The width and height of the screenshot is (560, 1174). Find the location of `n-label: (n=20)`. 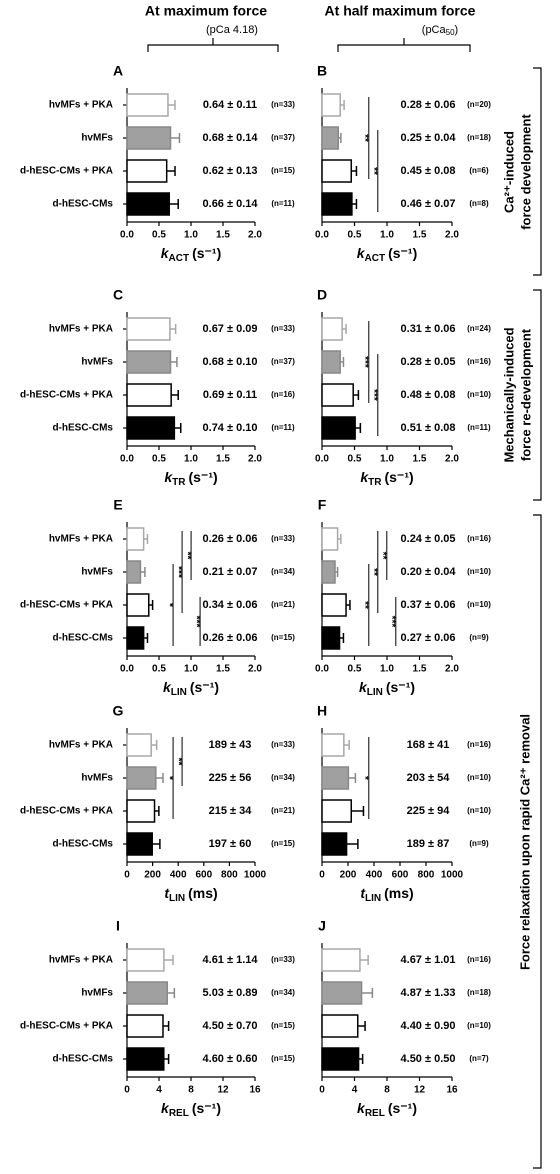

n-label: (n=20) is located at coordinates (479, 104).